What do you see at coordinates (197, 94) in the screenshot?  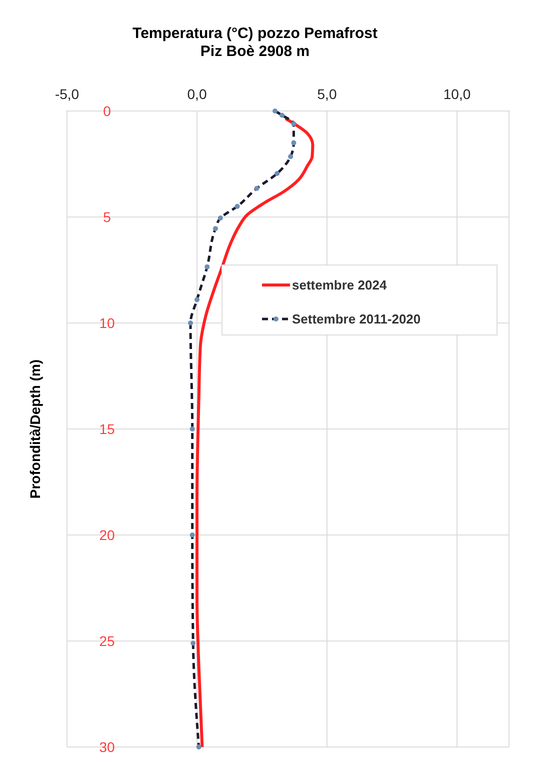 I see `x-tick-label: 0,0` at bounding box center [197, 94].